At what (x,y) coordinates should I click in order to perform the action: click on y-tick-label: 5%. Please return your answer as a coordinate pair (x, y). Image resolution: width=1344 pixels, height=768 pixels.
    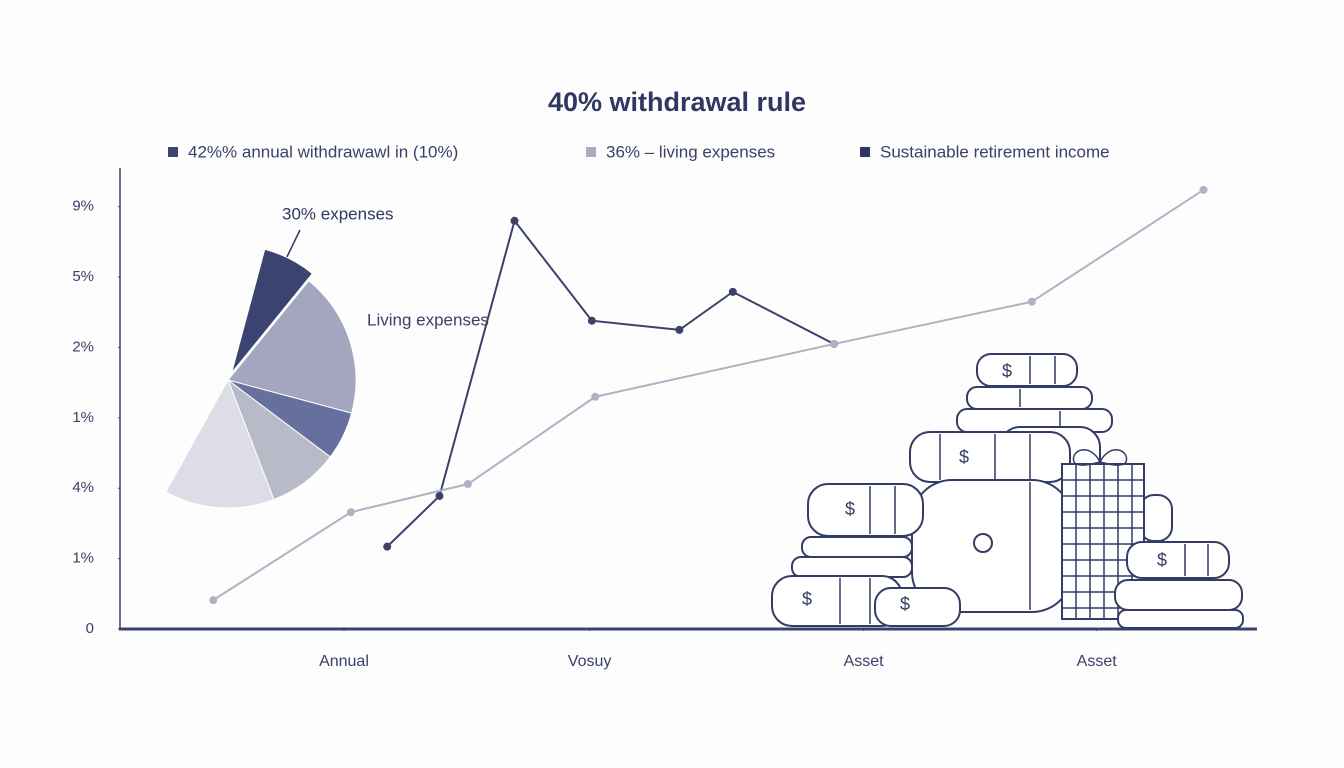
    Looking at the image, I should click on (83, 276).